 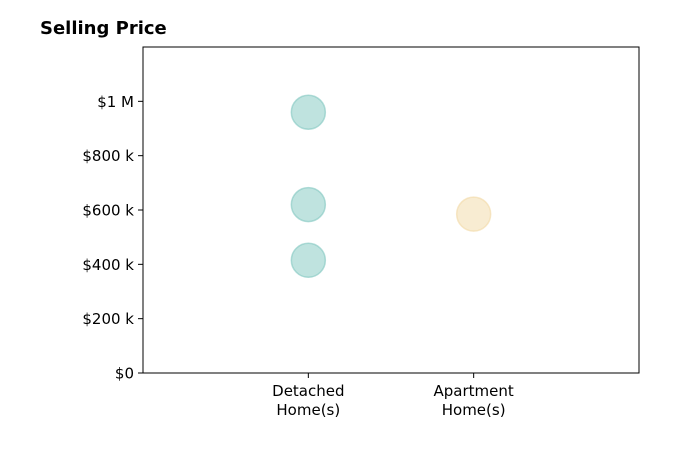 I want to click on x-tick-label: Detached Home(s), so click(x=308, y=400).